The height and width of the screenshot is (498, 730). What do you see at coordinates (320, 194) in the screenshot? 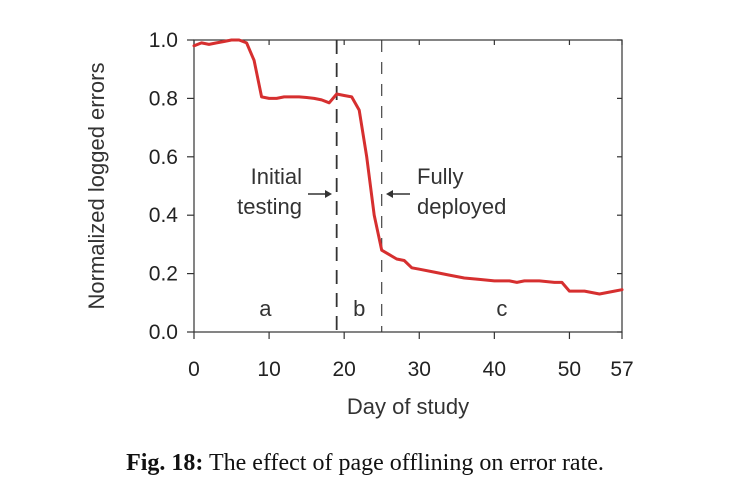
I see `arrow-right-icon` at bounding box center [320, 194].